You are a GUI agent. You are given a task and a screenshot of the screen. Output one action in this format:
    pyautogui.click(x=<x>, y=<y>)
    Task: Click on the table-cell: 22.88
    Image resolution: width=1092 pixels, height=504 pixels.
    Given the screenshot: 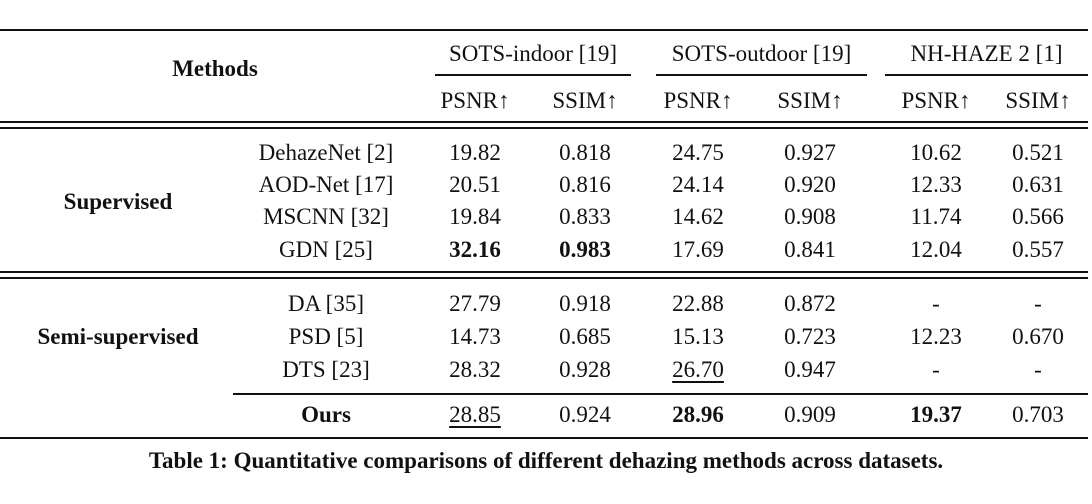 What is the action you would take?
    pyautogui.click(x=698, y=303)
    